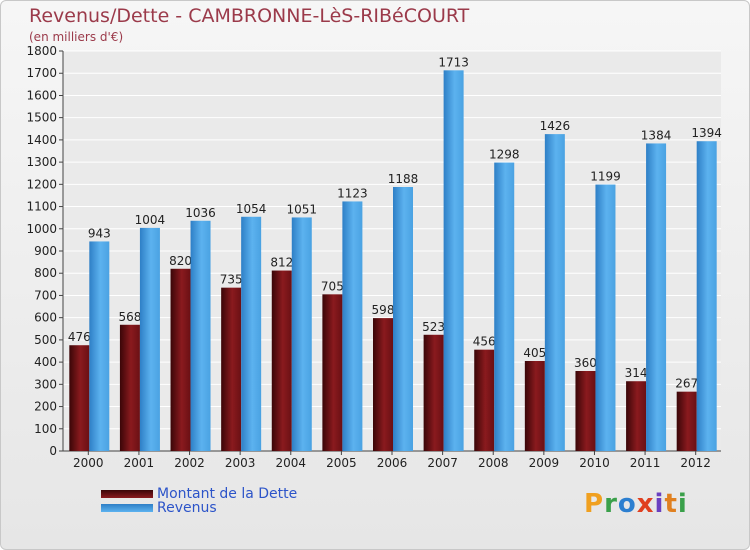 This screenshot has height=550, width=750. What do you see at coordinates (594, 463) in the screenshot?
I see `x-tick-label: 2010` at bounding box center [594, 463].